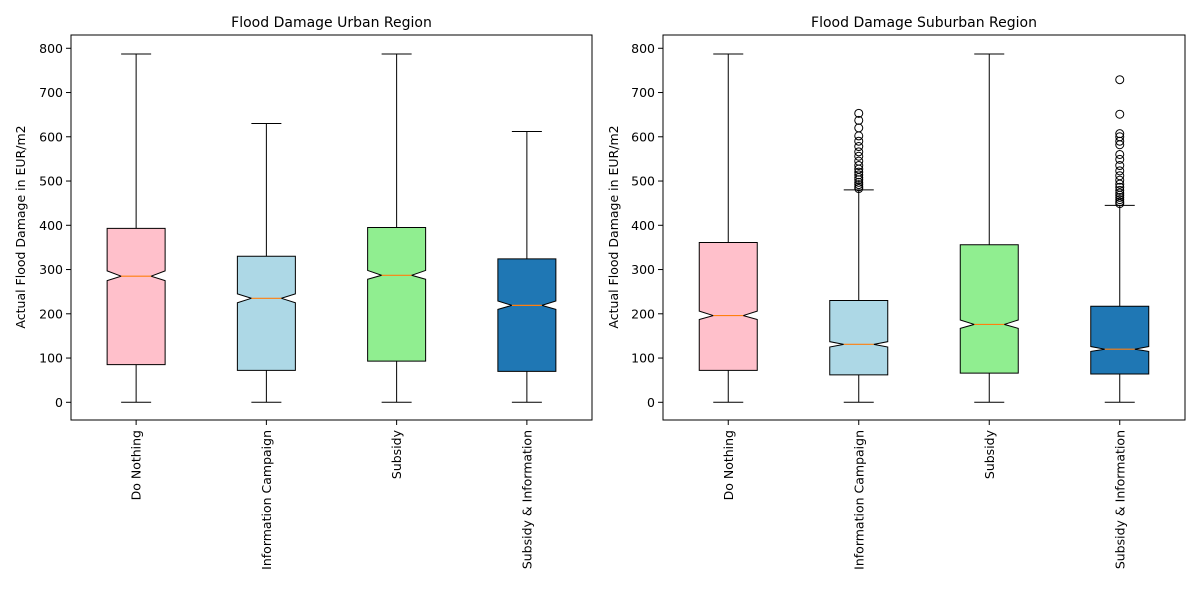 The height and width of the screenshot is (600, 1200). Describe the element at coordinates (651, 402) in the screenshot. I see `suburban-y-tick-label: 0` at that location.